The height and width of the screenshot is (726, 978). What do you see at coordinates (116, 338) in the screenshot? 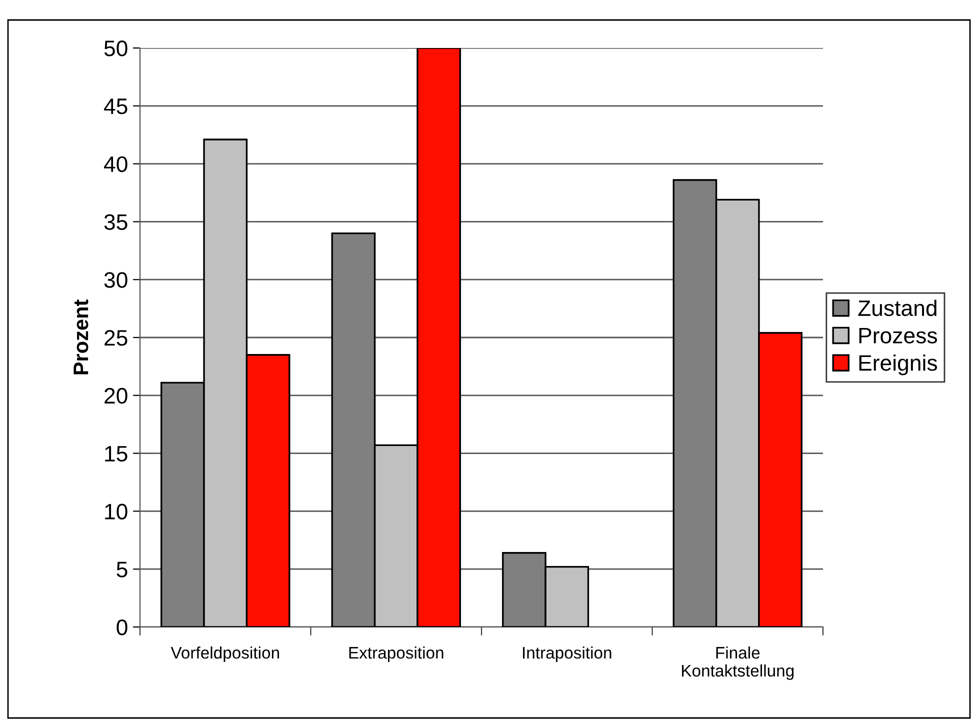
I see `y-tick-label: 25` at bounding box center [116, 338].